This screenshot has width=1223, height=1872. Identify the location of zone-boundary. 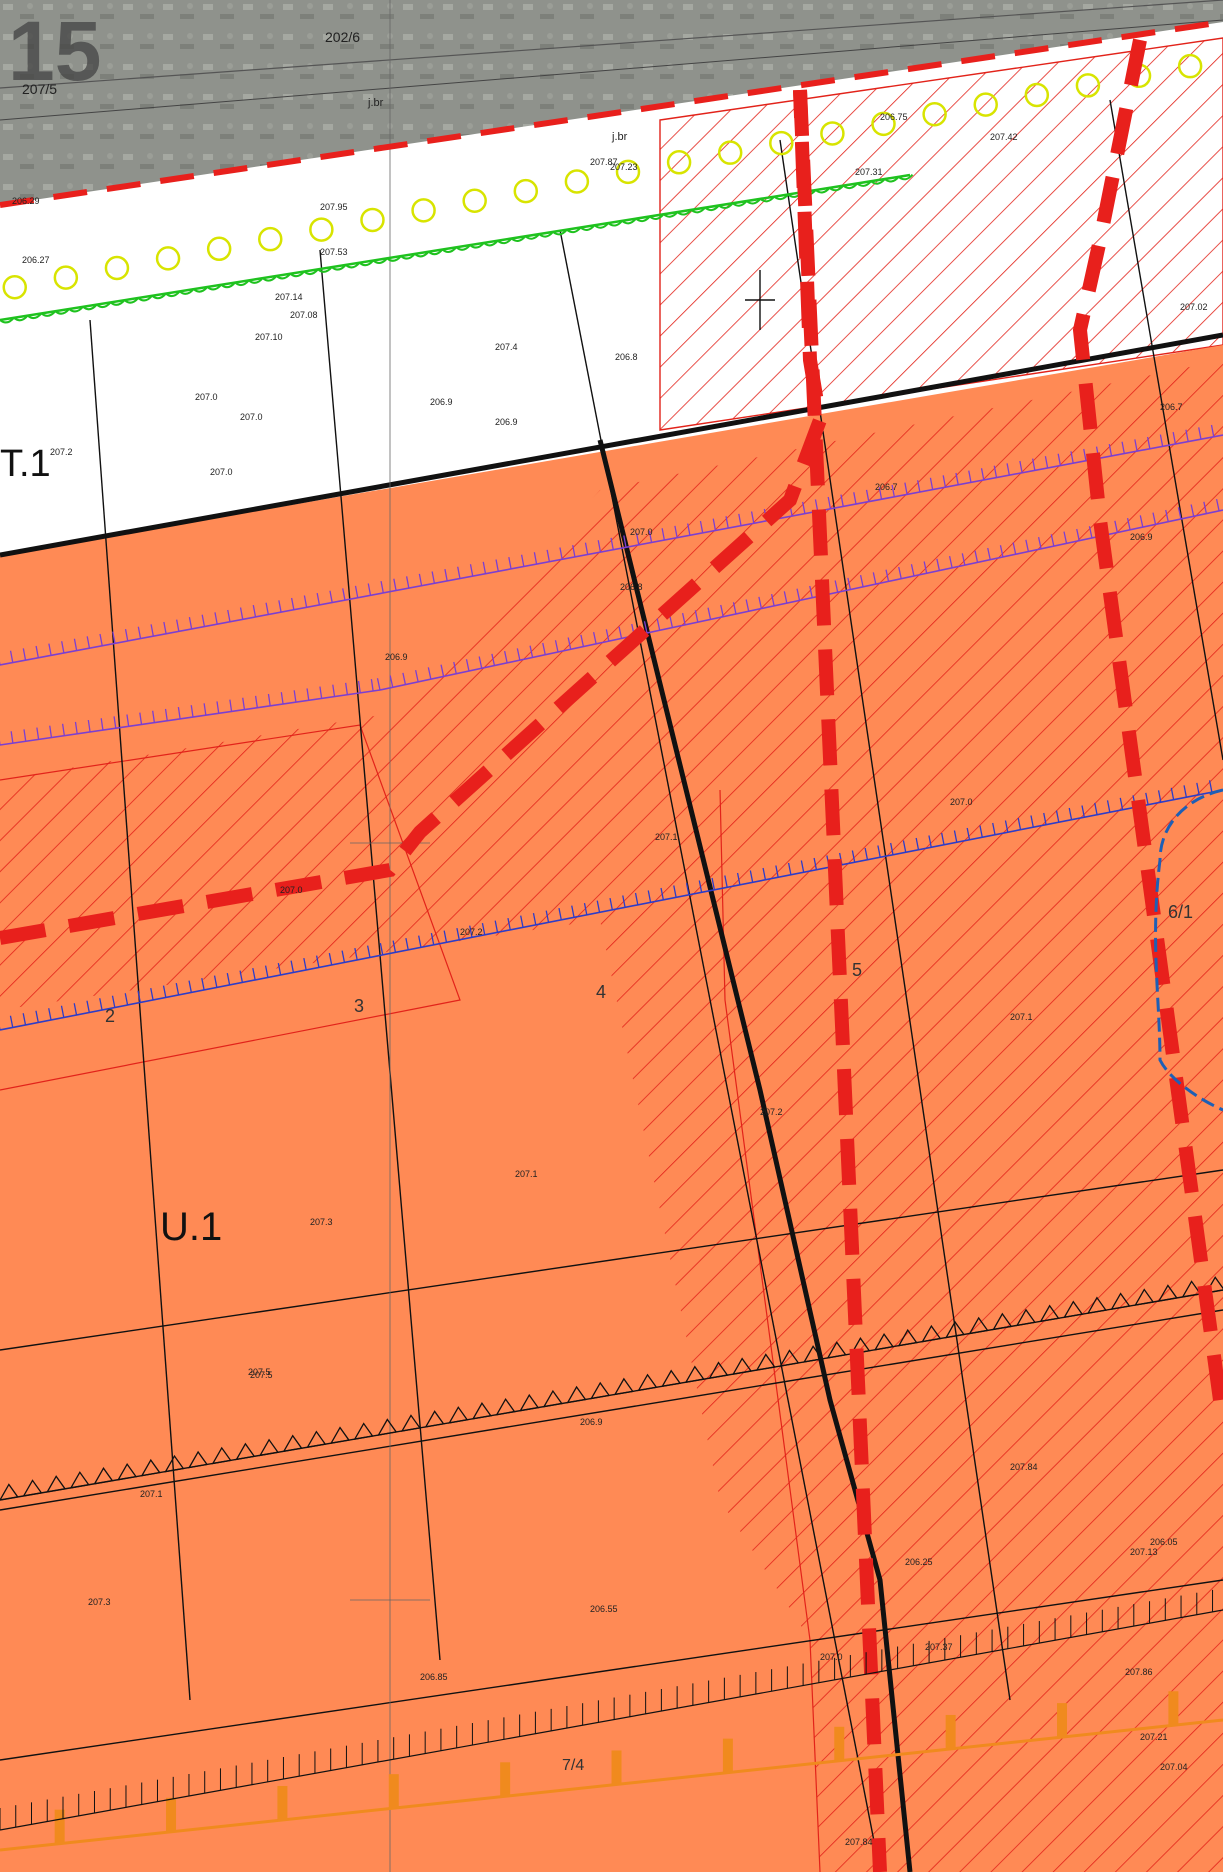
(611, 445).